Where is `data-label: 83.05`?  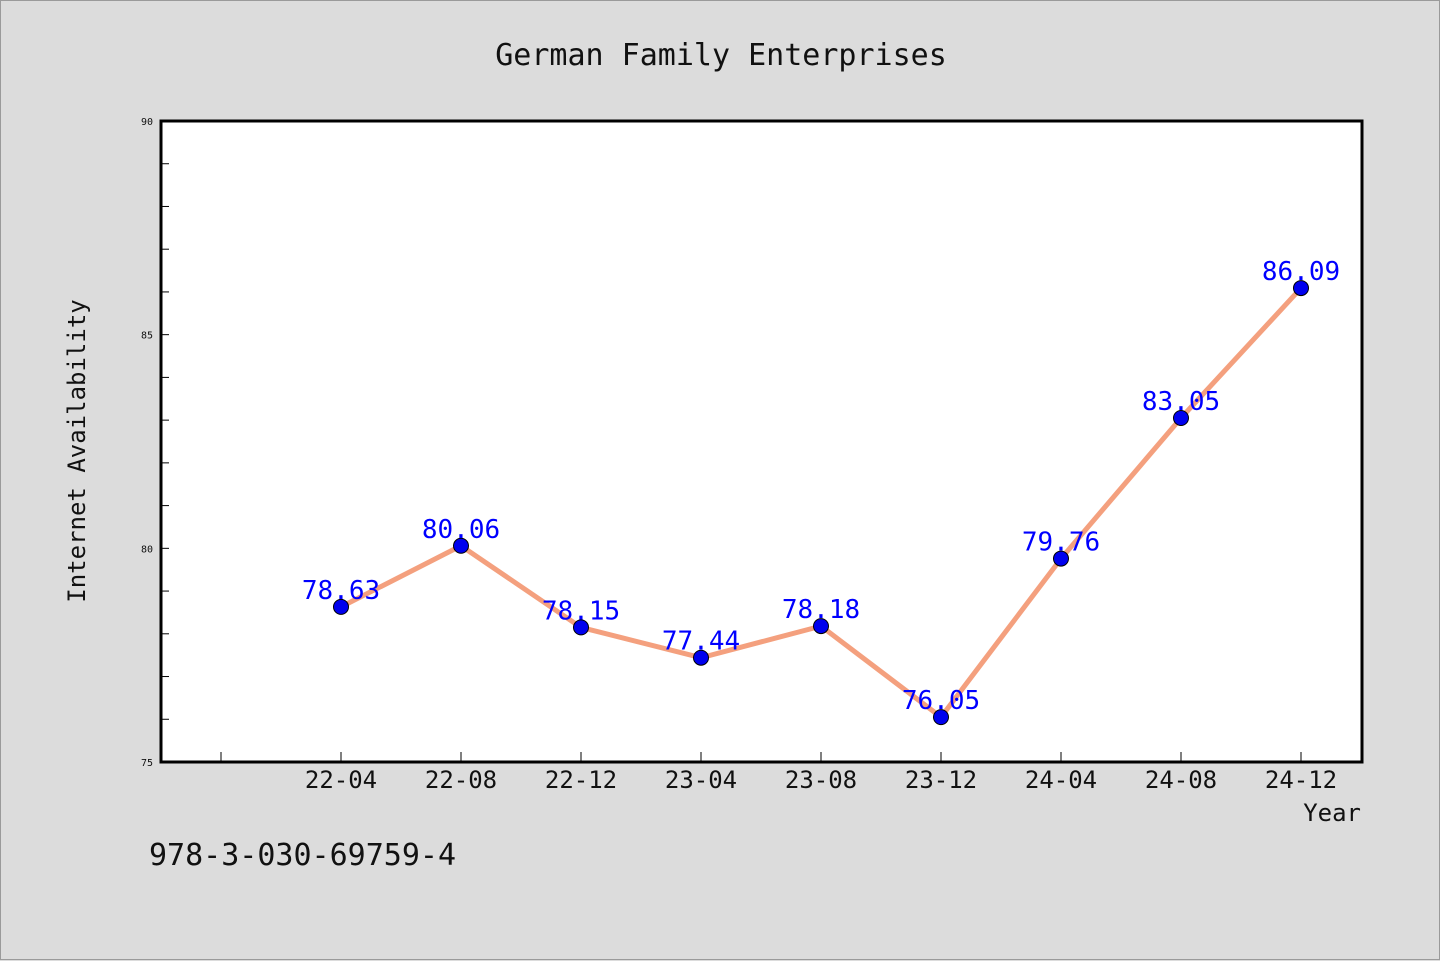 data-label: 83.05 is located at coordinates (1181, 402).